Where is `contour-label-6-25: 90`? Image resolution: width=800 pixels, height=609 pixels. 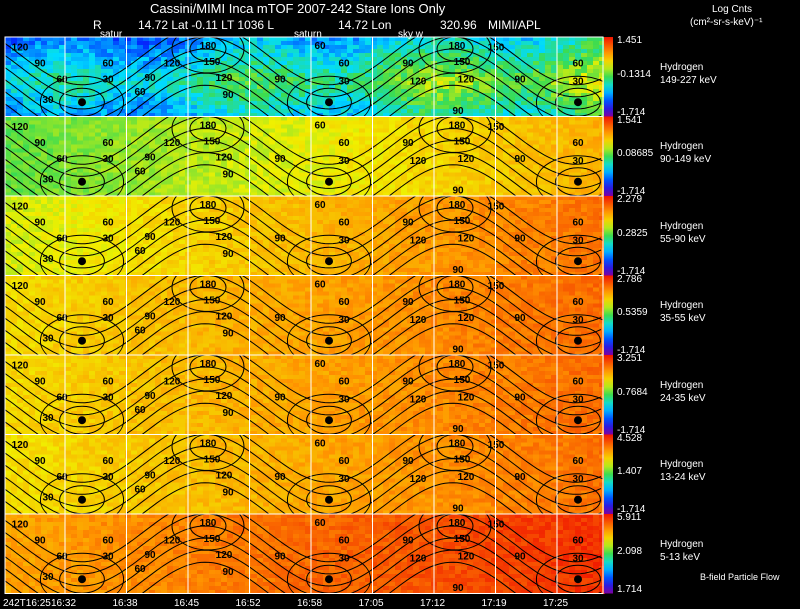
contour-label-6-25: 90 is located at coordinates (520, 477).